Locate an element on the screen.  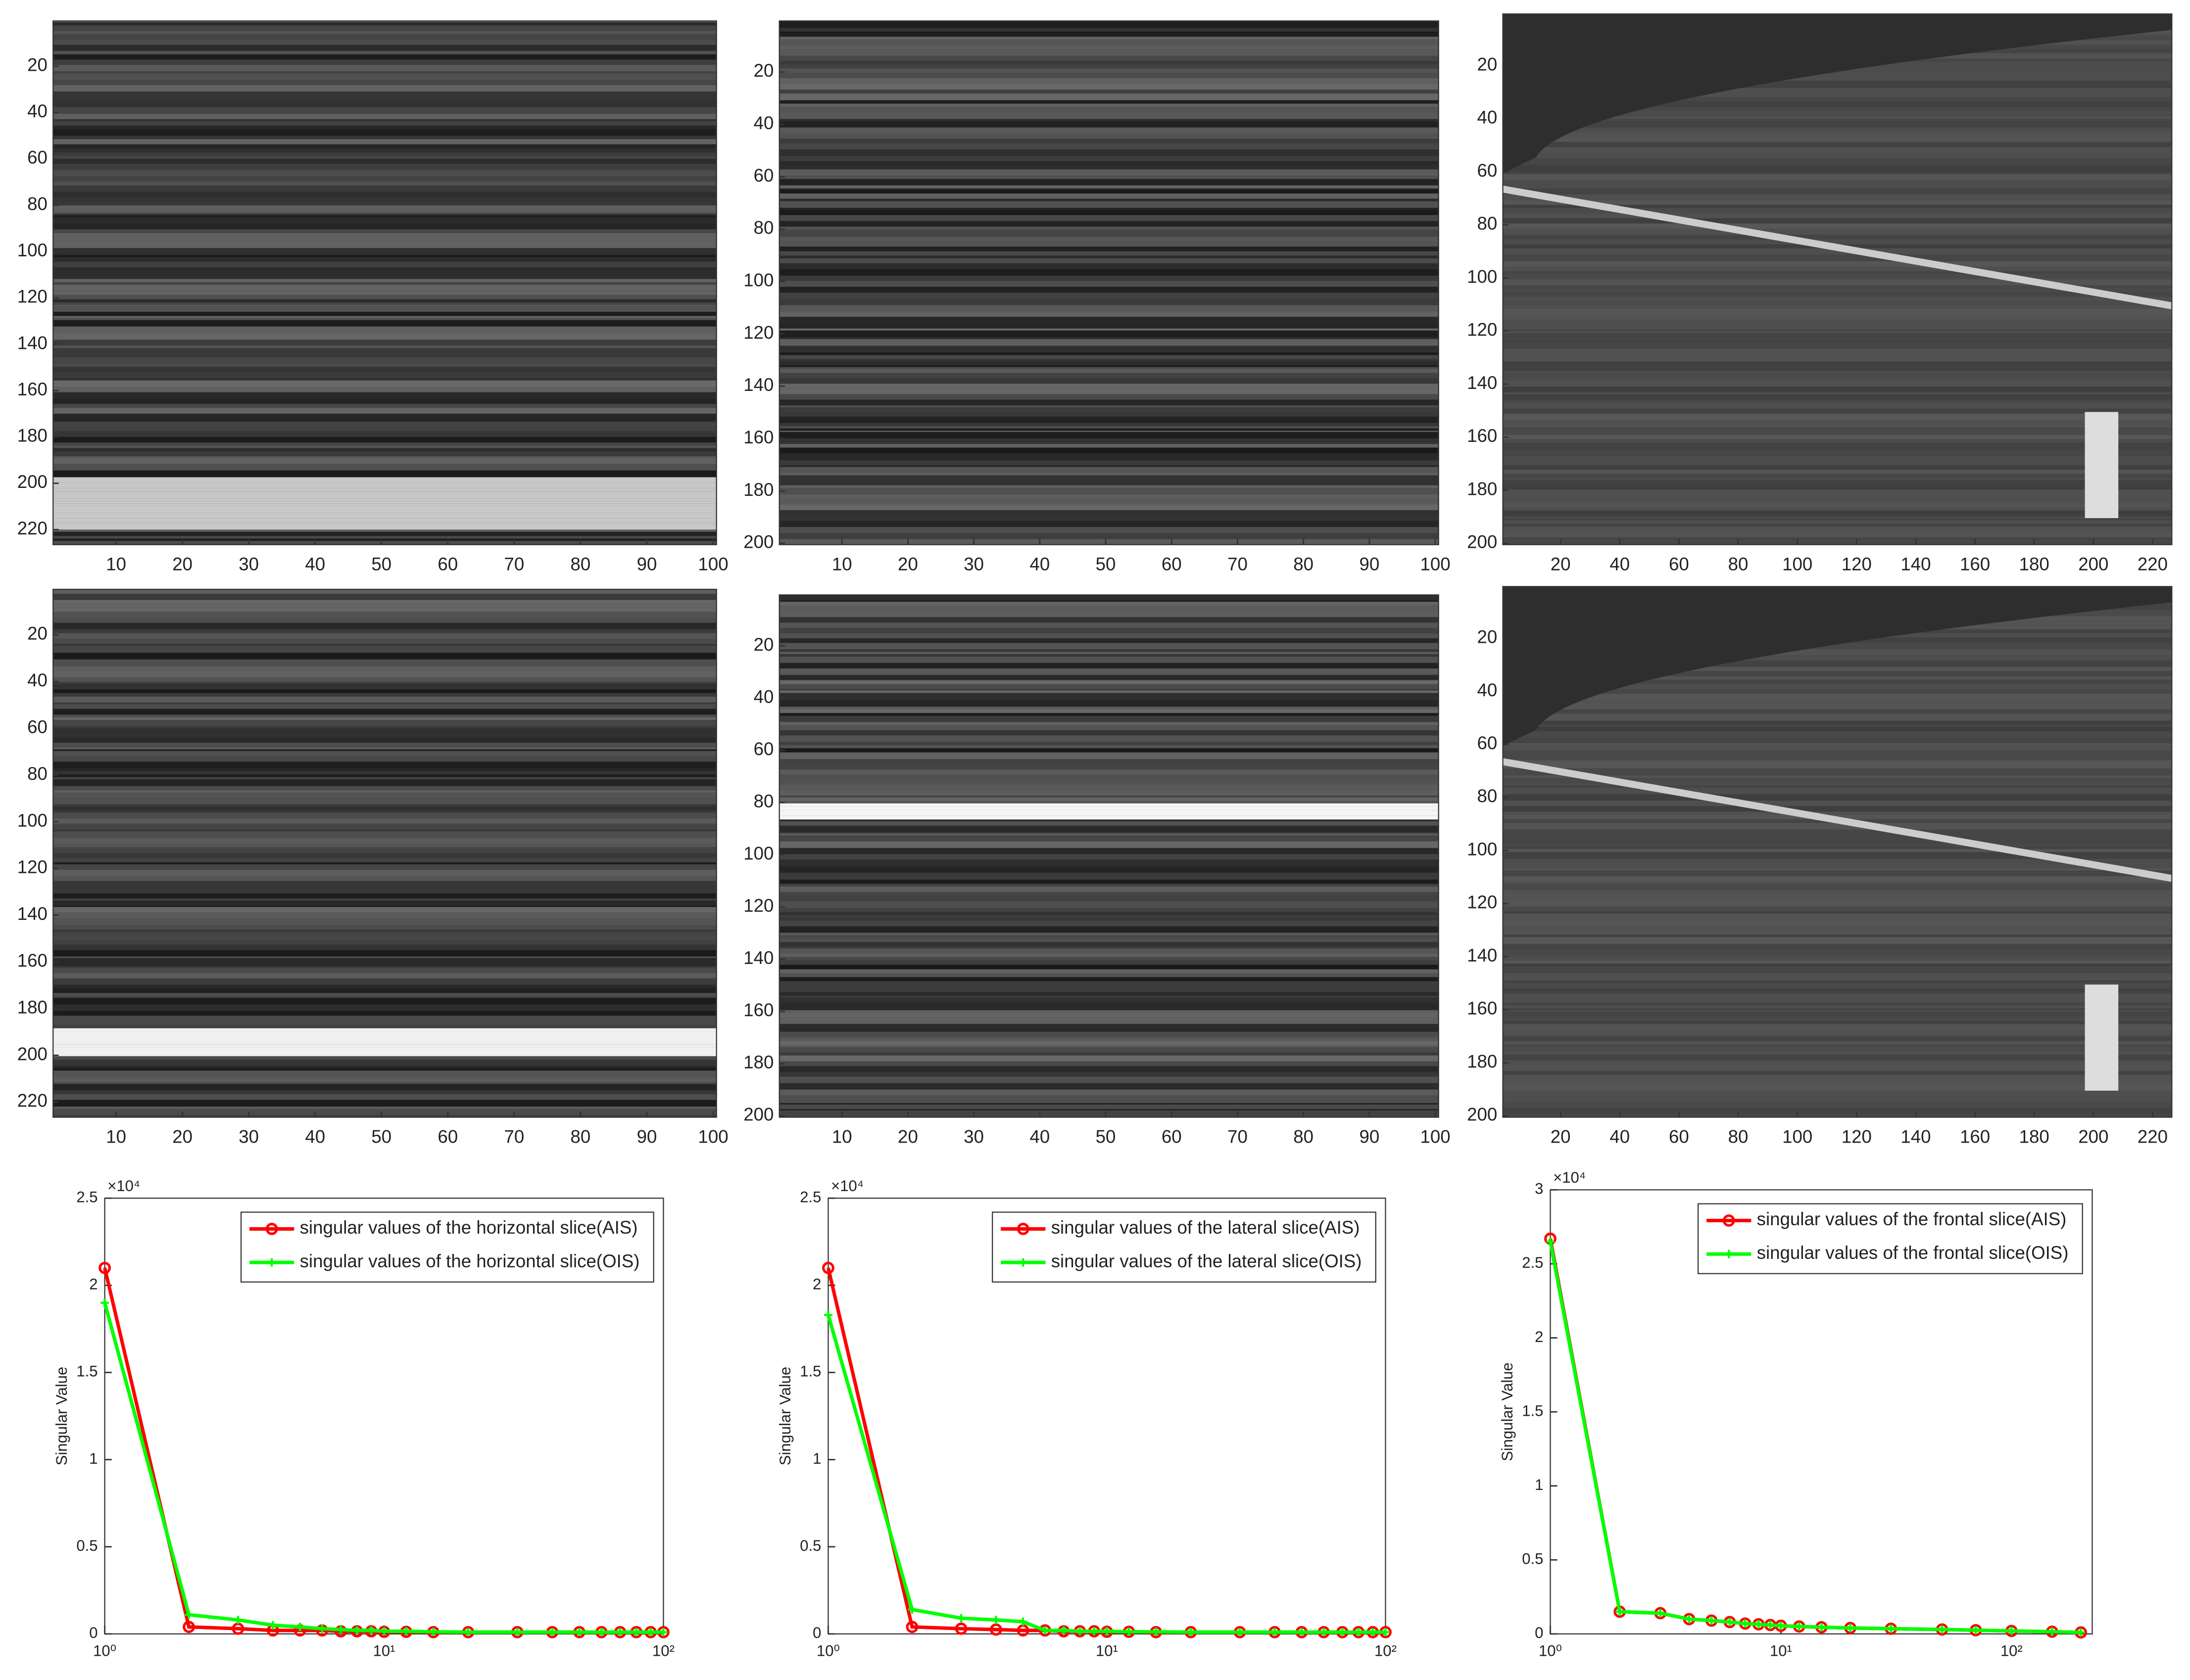
legend-marker is located at coordinates (271, 1229).